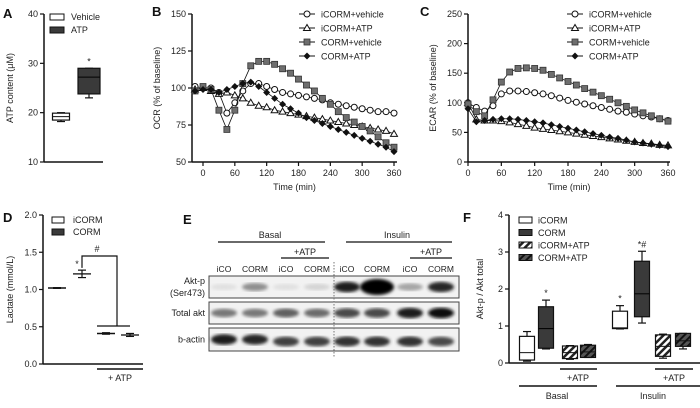 This screenshot has width=700, height=408. I want to click on box-corm: *, so click(546, 319).